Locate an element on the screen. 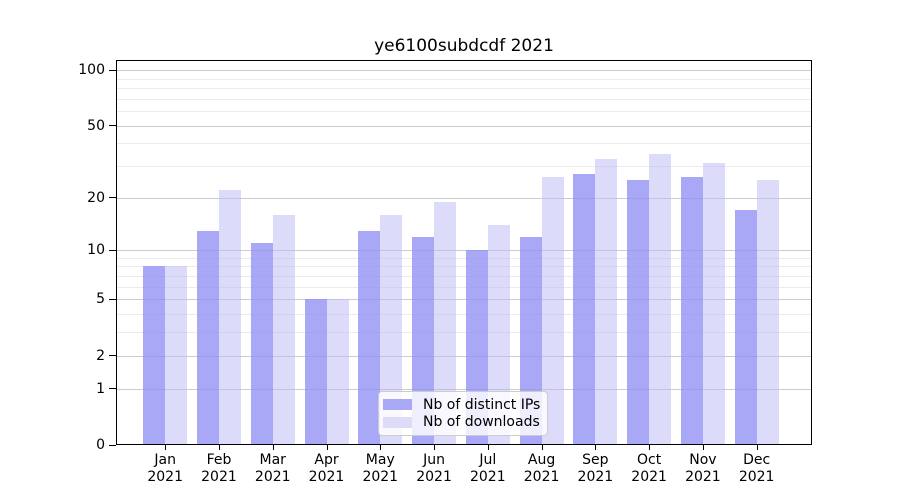 The image size is (900, 500). x-tick-label-jun: Jun 2021 is located at coordinates (434, 468).